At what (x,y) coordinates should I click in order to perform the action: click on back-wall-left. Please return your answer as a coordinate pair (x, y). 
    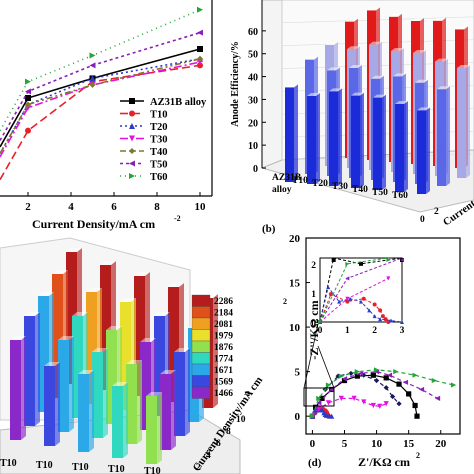
    Looking at the image, I should click on (272, 84).